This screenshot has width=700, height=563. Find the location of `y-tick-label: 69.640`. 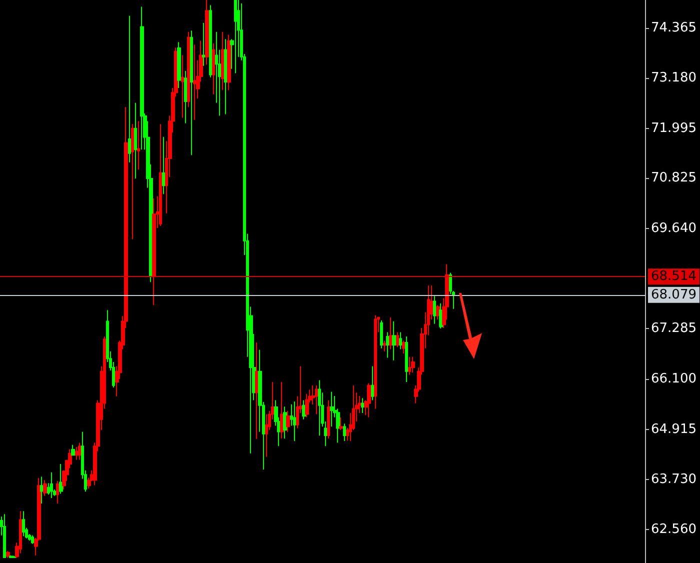

y-tick-label: 69.640 is located at coordinates (673, 228).